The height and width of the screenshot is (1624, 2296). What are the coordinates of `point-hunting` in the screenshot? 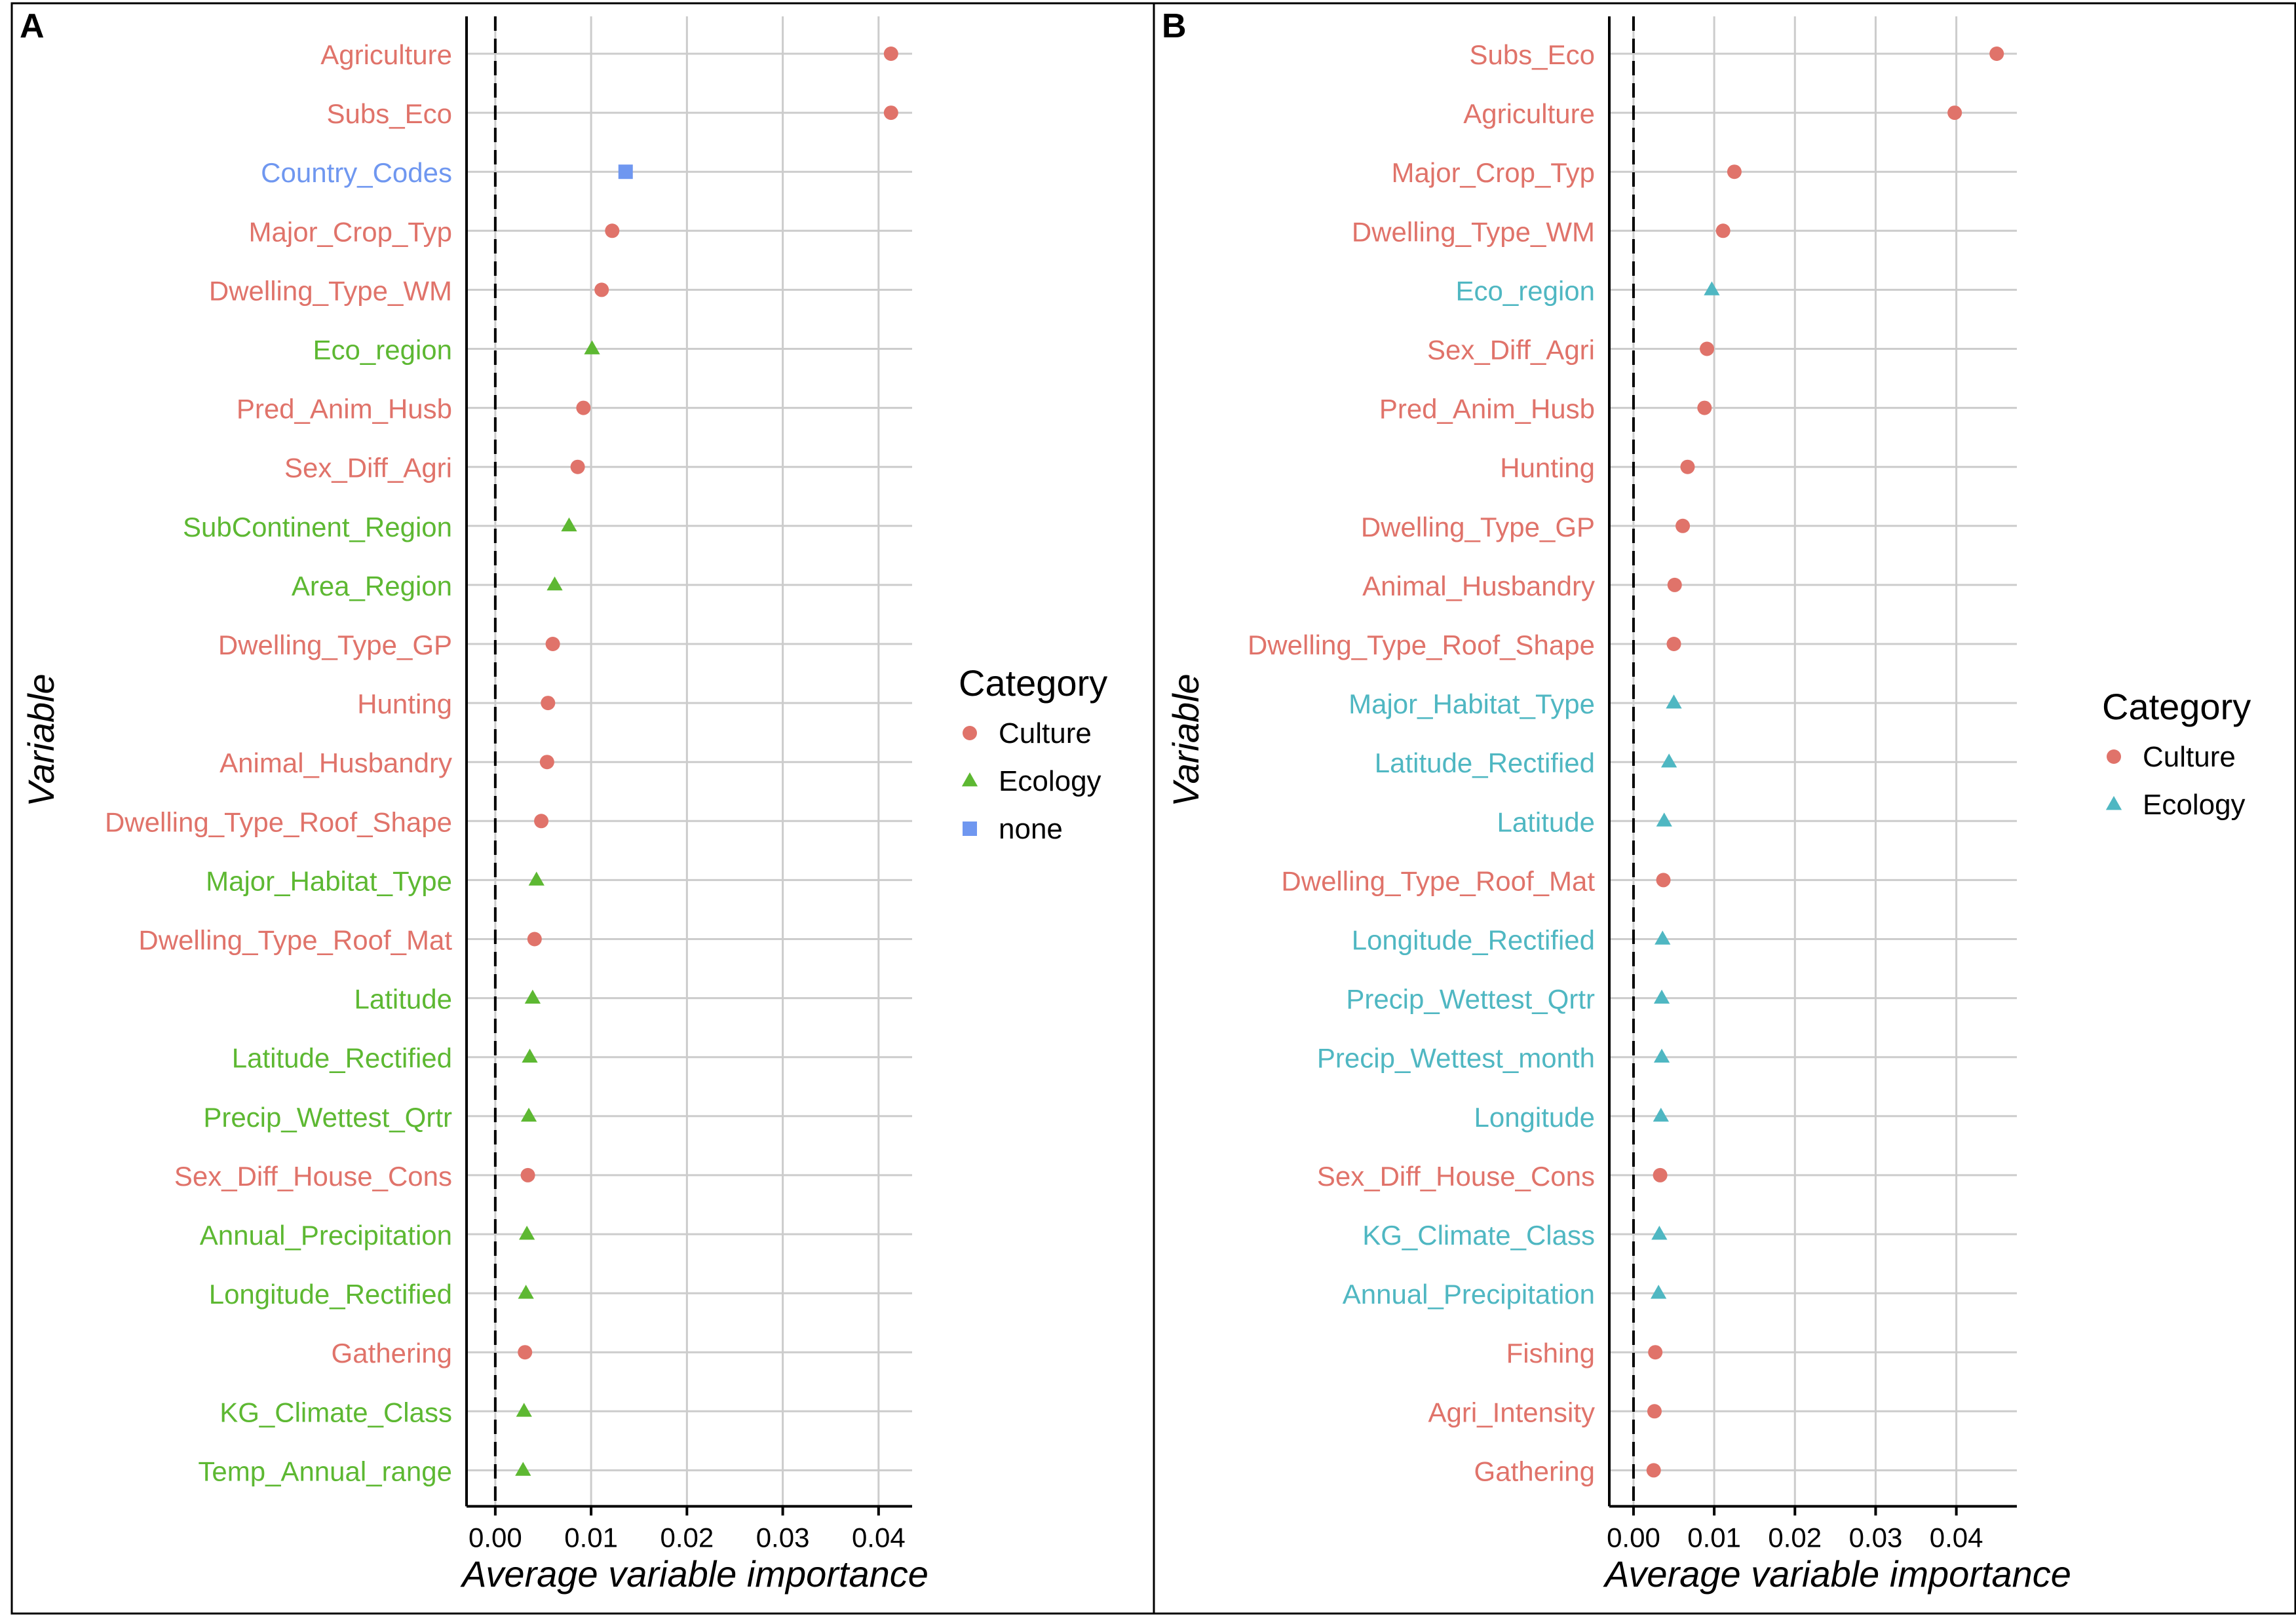 It's located at (1687, 466).